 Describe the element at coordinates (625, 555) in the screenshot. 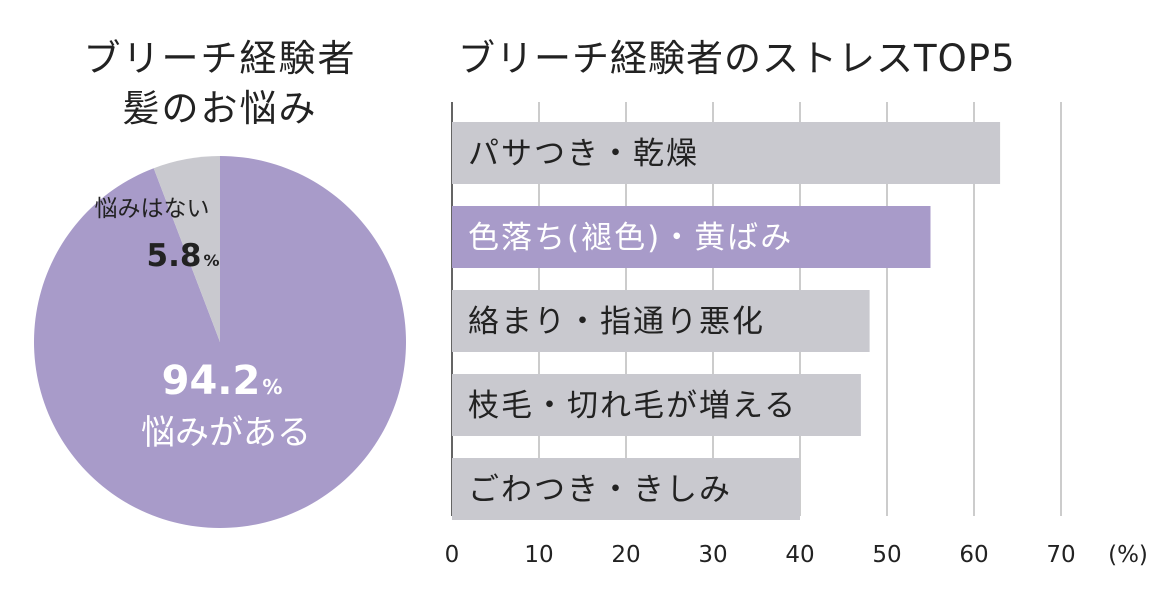

I see `x-tick-label: 20` at that location.